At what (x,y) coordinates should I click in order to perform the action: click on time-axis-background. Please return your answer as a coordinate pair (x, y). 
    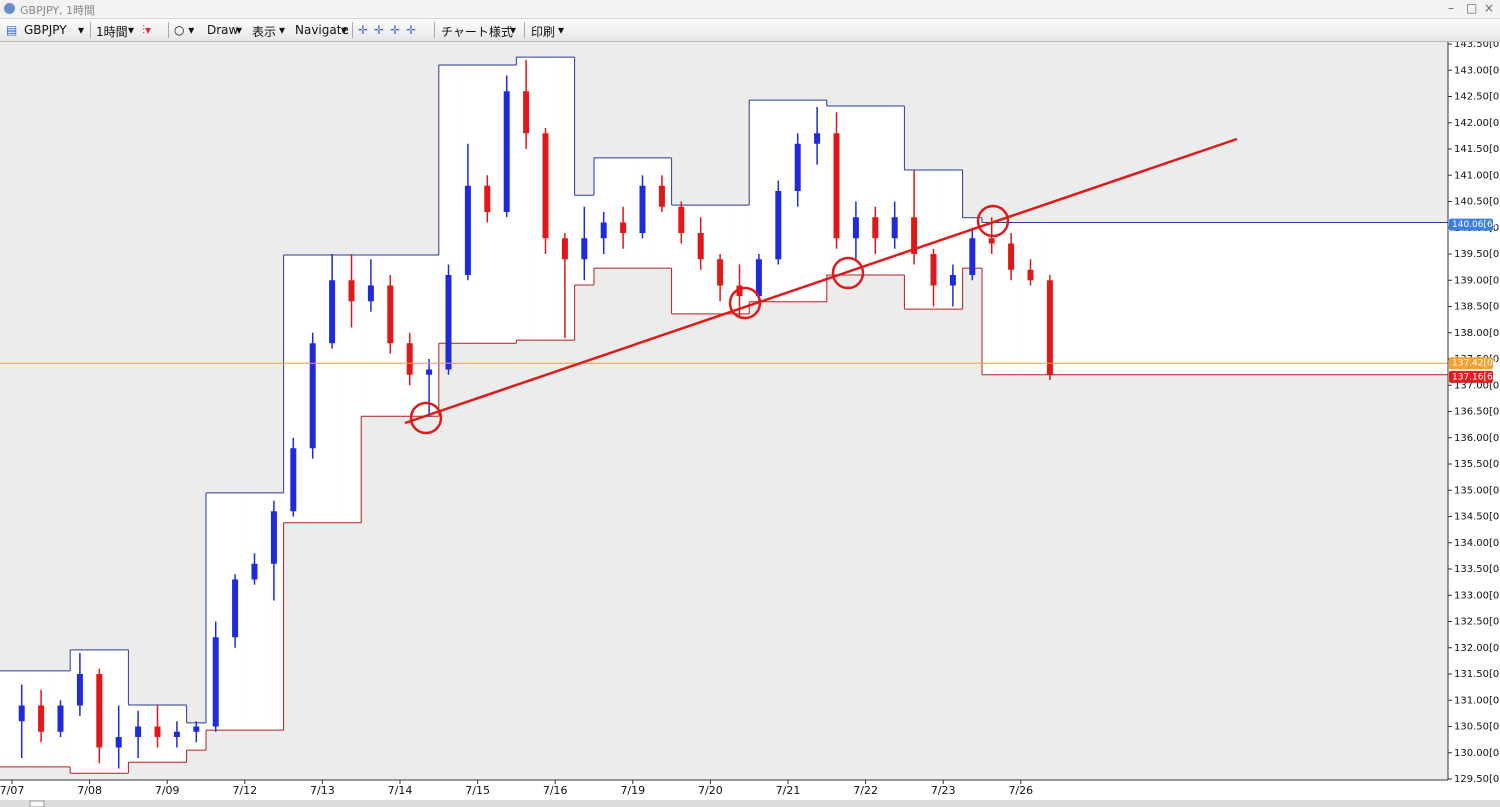
    Looking at the image, I should click on (750, 790).